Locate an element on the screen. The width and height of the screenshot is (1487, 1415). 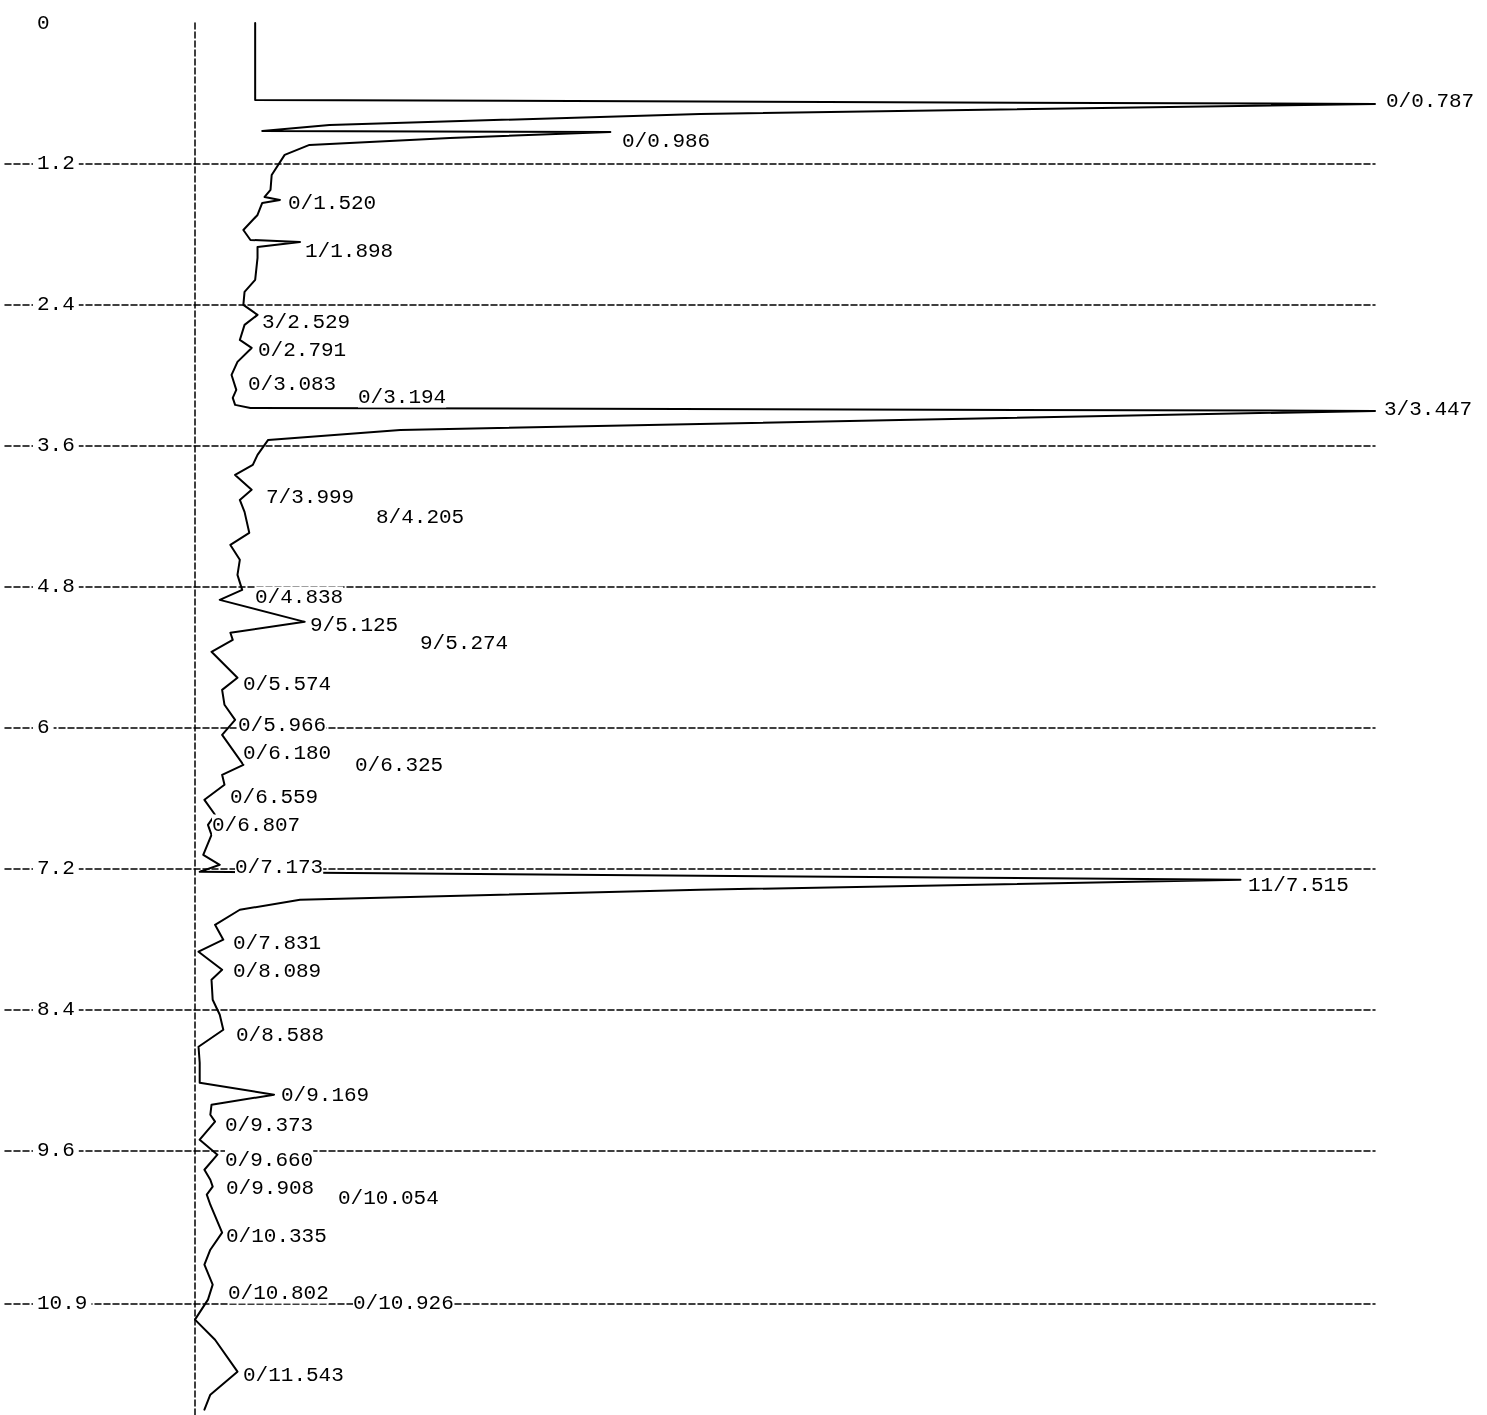
text: 3/3.447 is located at coordinates (1428, 409).